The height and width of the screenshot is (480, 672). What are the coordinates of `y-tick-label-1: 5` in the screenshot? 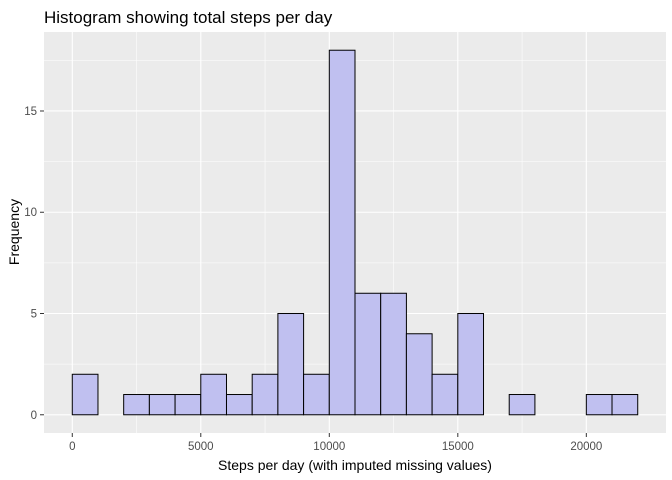 It's located at (34, 315).